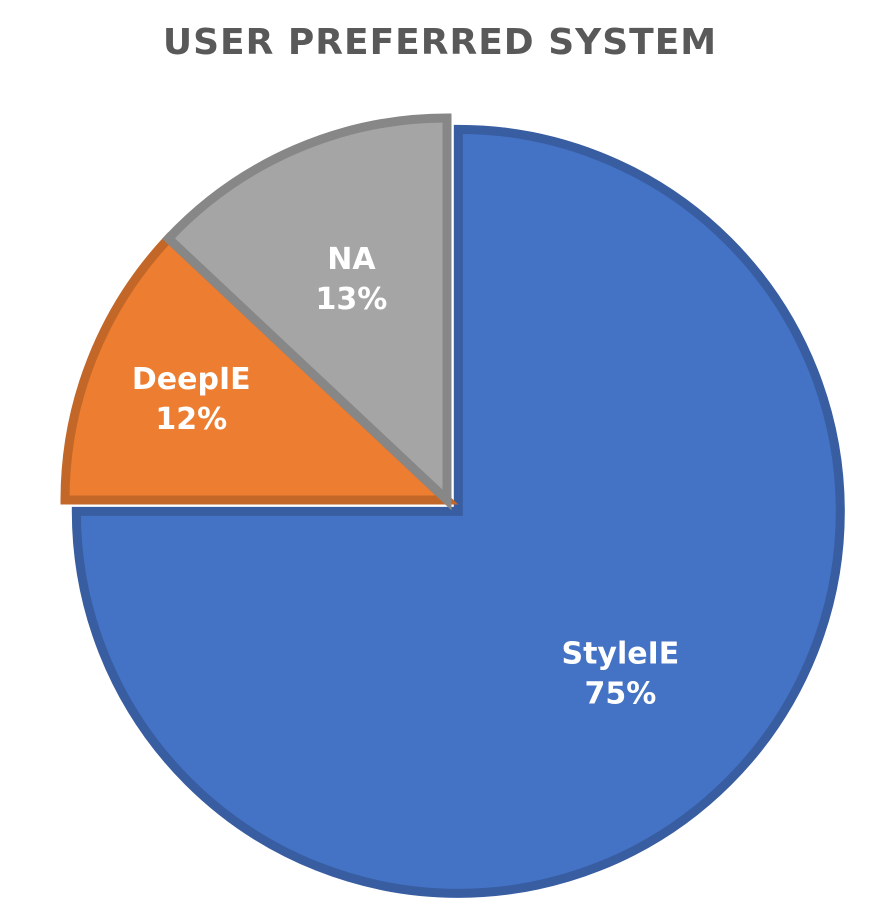 The image size is (880, 904). What do you see at coordinates (440, 42) in the screenshot?
I see `chart-title: USER PREFERRED SYSTEM` at bounding box center [440, 42].